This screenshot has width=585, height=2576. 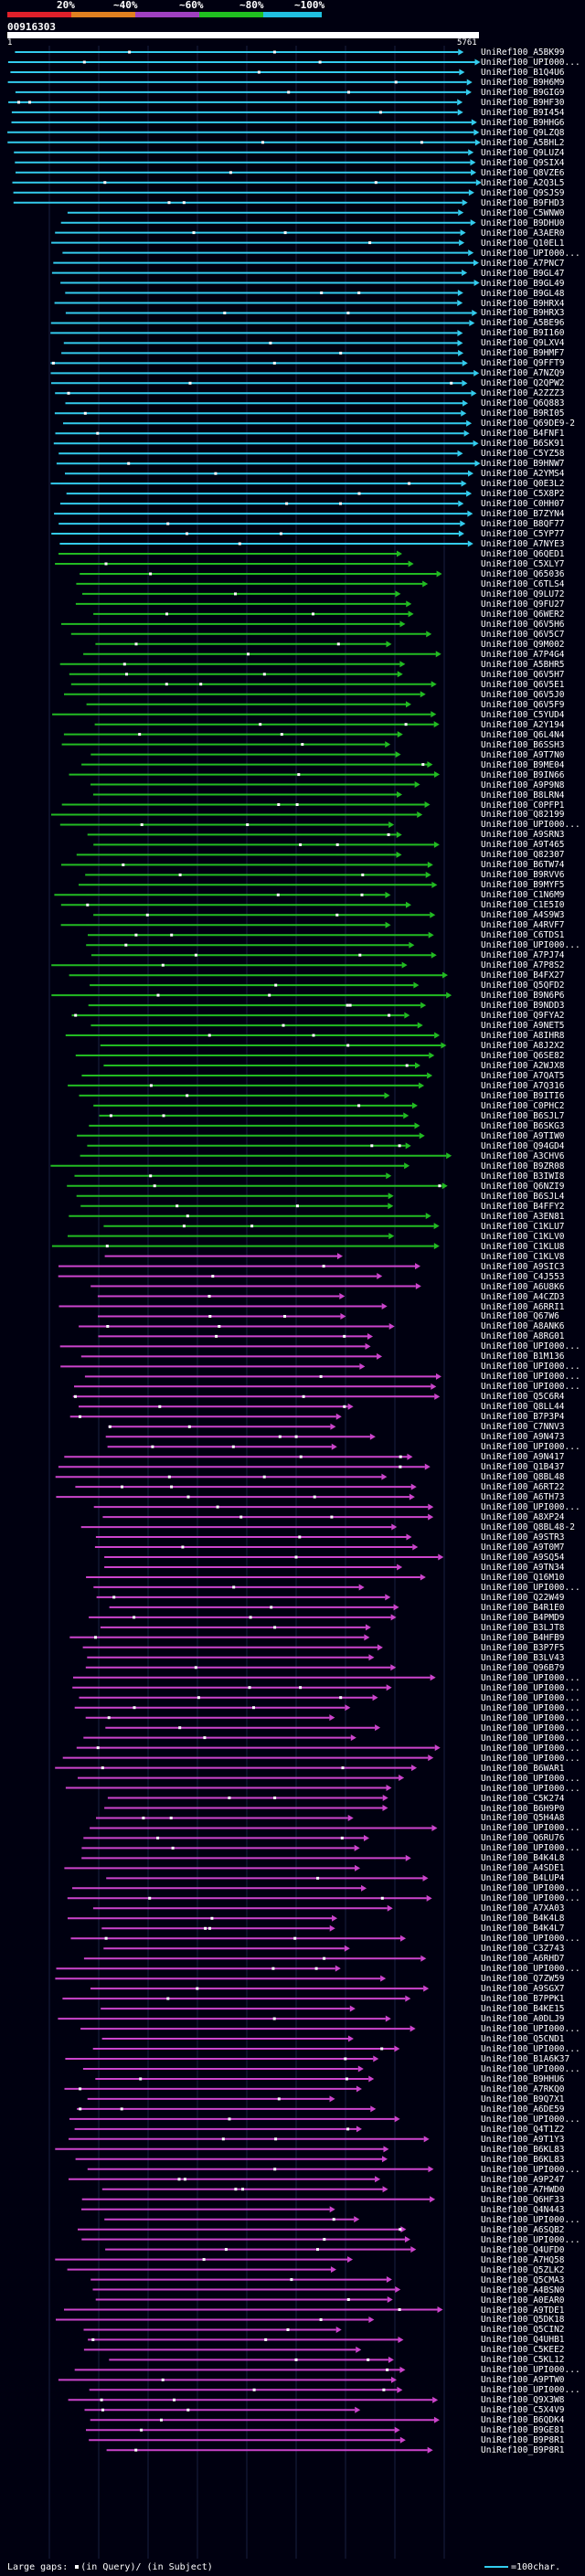 What do you see at coordinates (523, 996) in the screenshot?
I see `hit-label: UniRef100_B9N6P6` at bounding box center [523, 996].